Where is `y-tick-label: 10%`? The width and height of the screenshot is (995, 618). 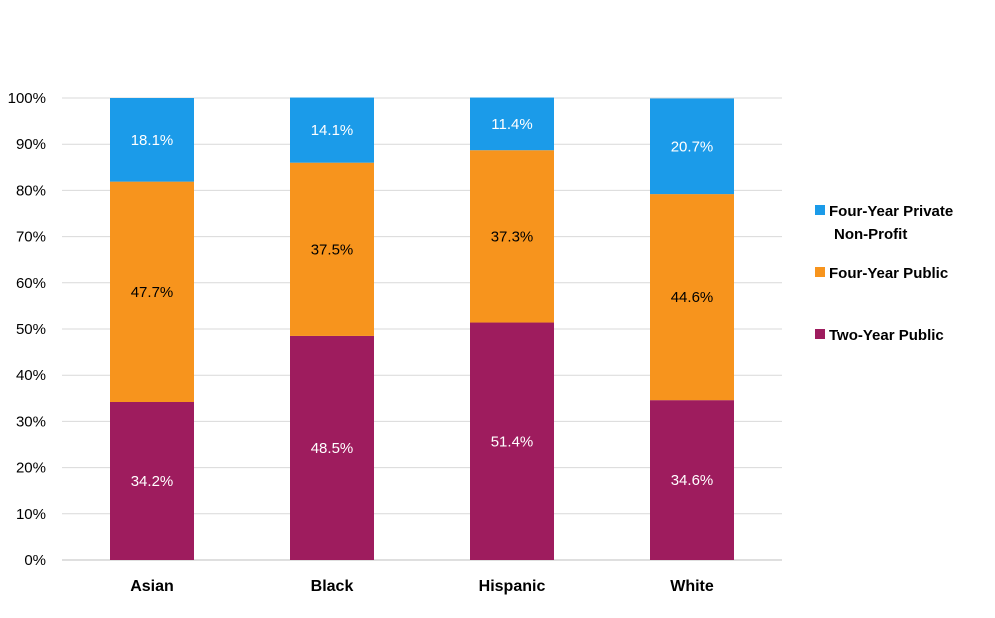 y-tick-label: 10% is located at coordinates (31, 514).